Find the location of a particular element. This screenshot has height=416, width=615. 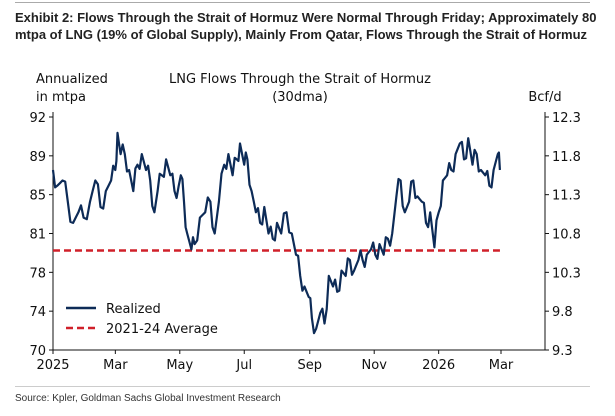

left-axis-label-2: in mtpa is located at coordinates (61, 97).